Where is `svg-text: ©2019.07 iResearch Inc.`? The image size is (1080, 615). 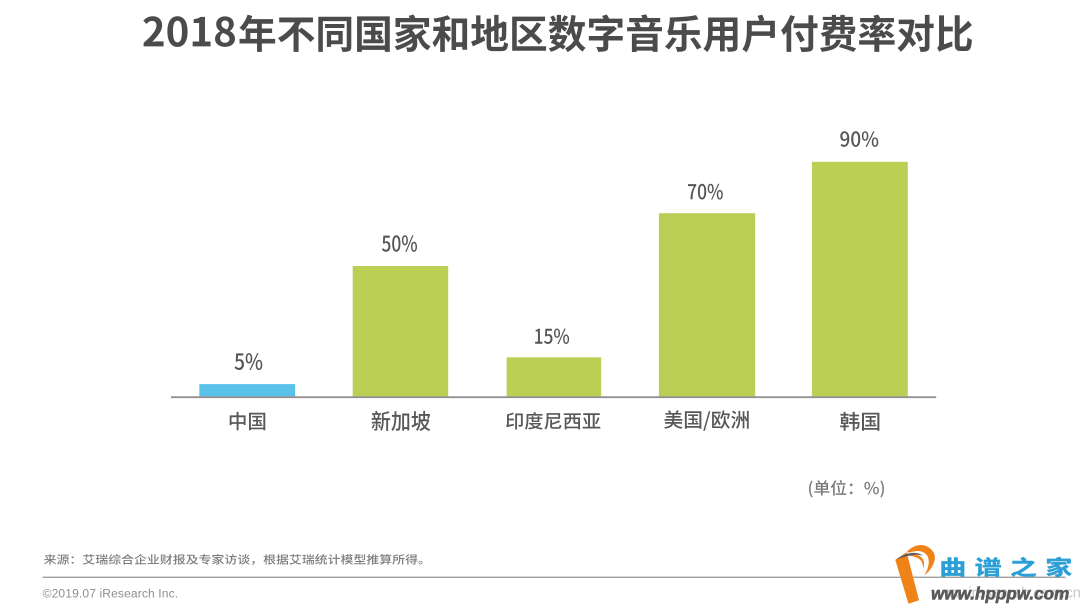
svg-text: ©2019.07 iResearch Inc. is located at coordinates (111, 594).